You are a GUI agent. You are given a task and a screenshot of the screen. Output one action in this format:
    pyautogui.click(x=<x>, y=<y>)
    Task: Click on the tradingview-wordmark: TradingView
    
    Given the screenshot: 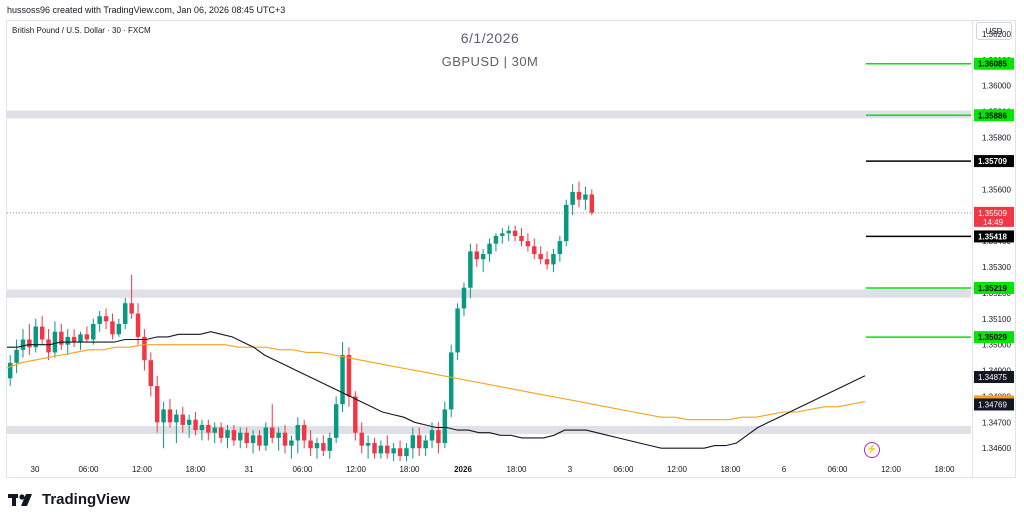 What is the action you would take?
    pyautogui.click(x=86, y=499)
    